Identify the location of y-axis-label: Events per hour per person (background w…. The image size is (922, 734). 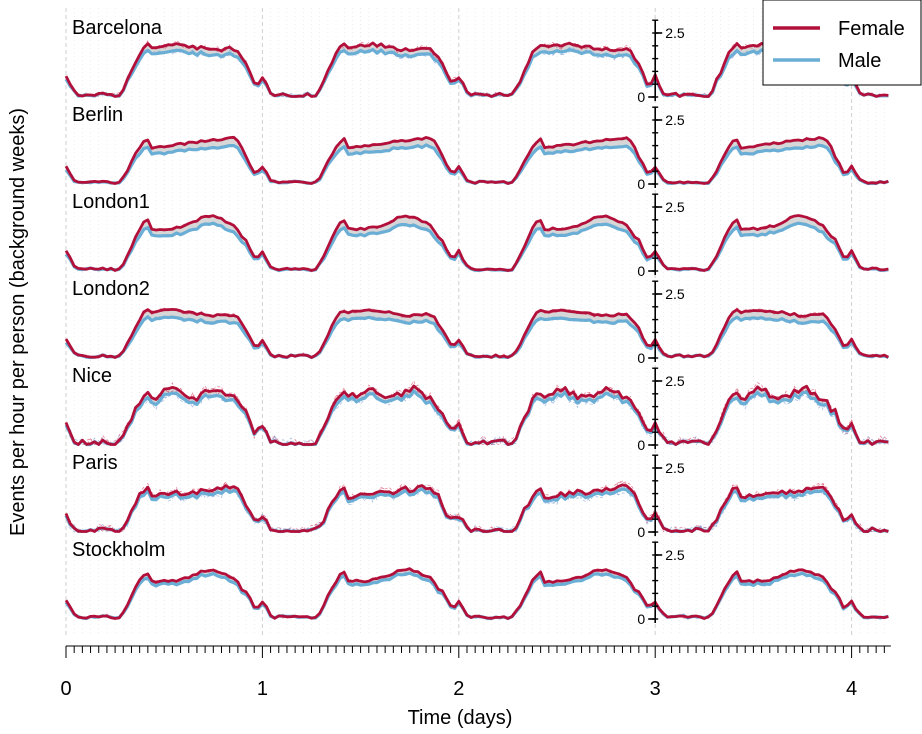
(18, 322).